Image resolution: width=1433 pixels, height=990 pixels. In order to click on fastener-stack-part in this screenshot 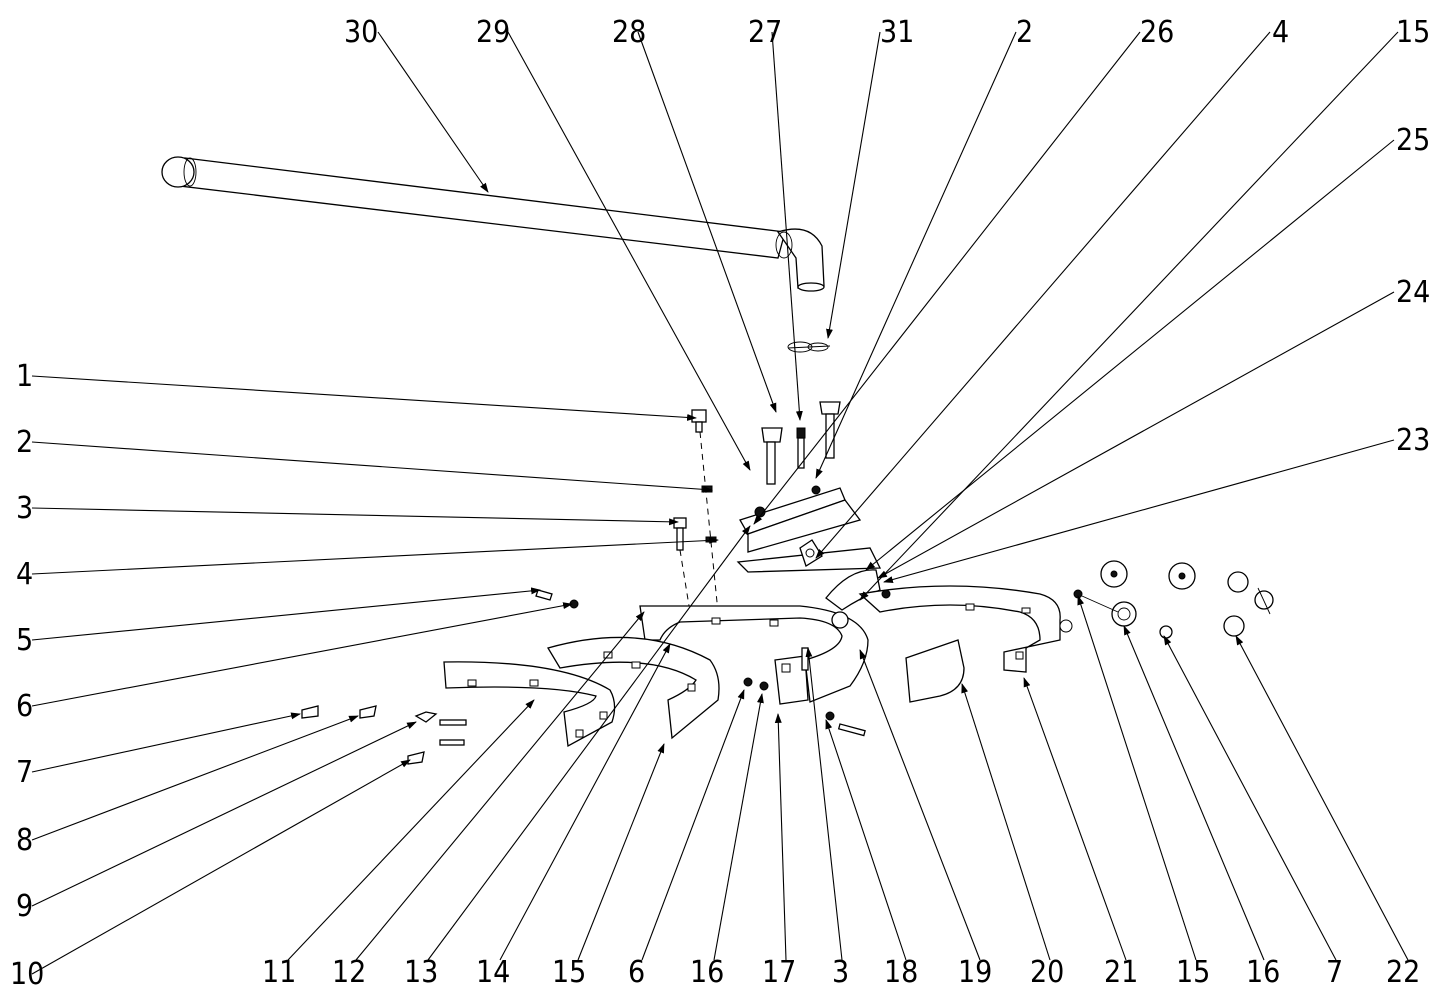, I will do `click(696, 511)`.